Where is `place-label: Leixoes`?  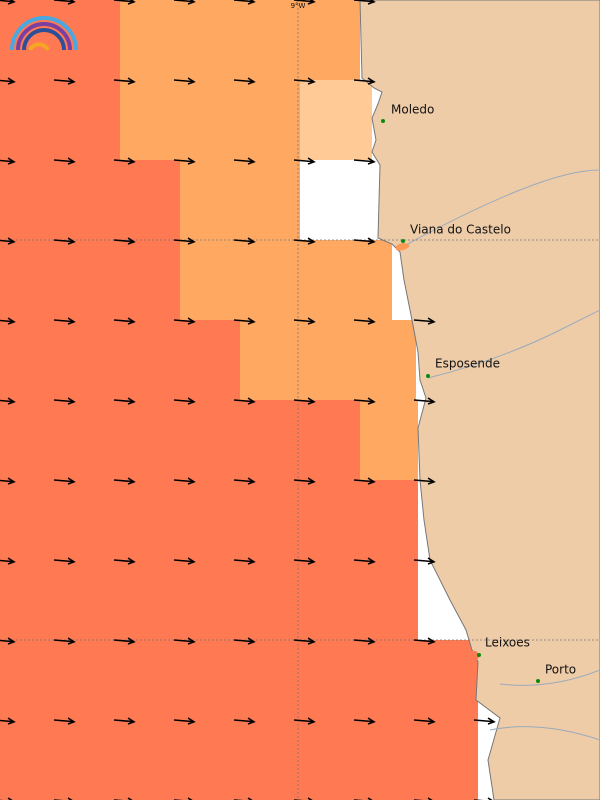 place-label: Leixoes is located at coordinates (507, 643).